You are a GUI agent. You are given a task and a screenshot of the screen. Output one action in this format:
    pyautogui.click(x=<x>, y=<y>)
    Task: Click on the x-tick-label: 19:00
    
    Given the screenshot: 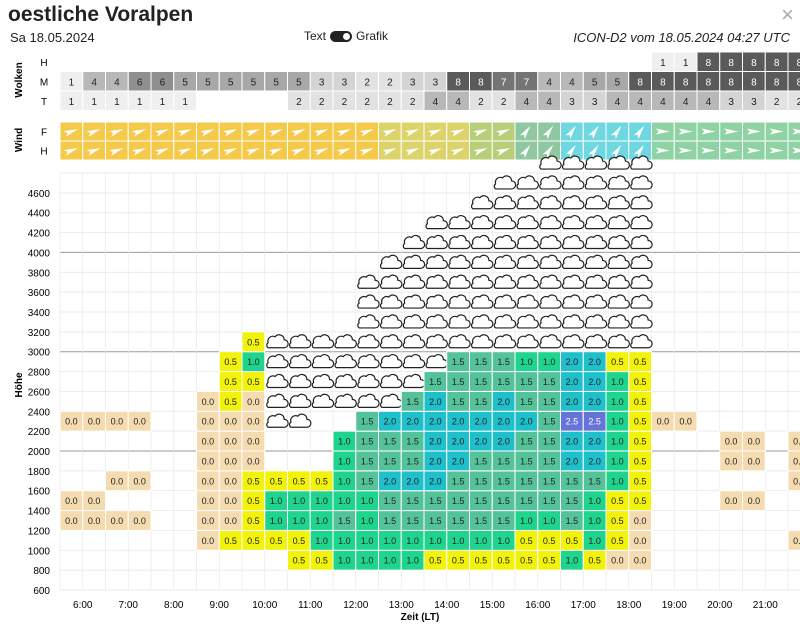 What is the action you would take?
    pyautogui.click(x=674, y=605)
    